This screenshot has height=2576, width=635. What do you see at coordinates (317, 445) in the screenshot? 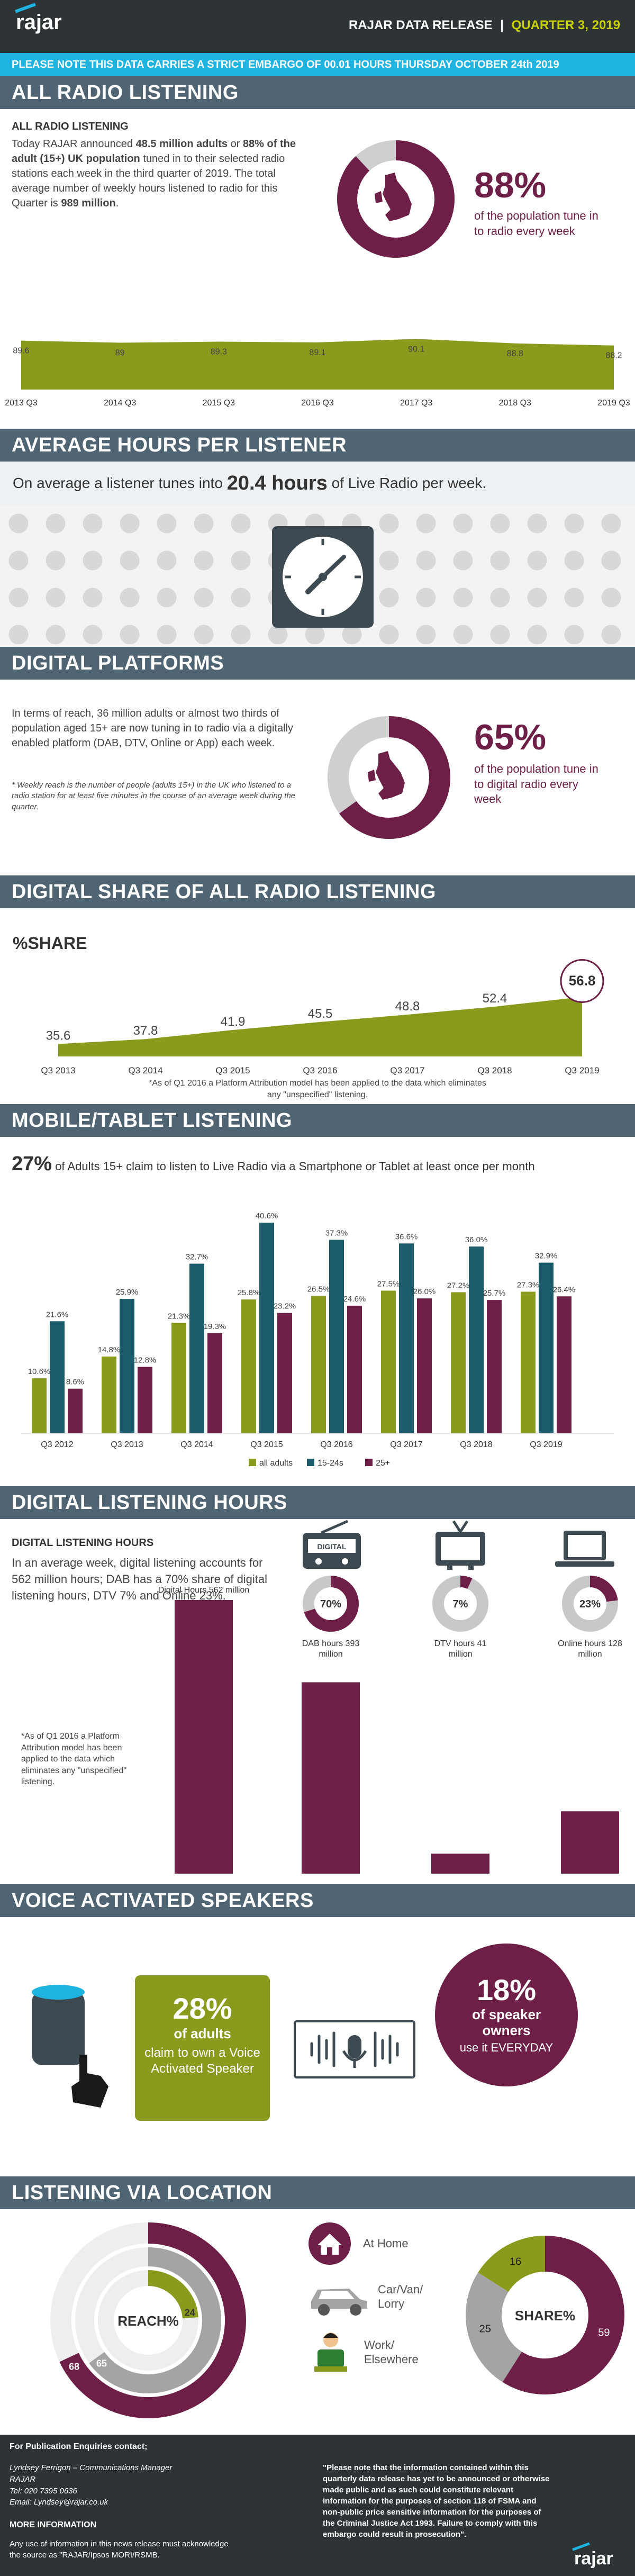
I see `section-title-avg-hours: AVERAGE HOURS PER LISTENER` at bounding box center [317, 445].